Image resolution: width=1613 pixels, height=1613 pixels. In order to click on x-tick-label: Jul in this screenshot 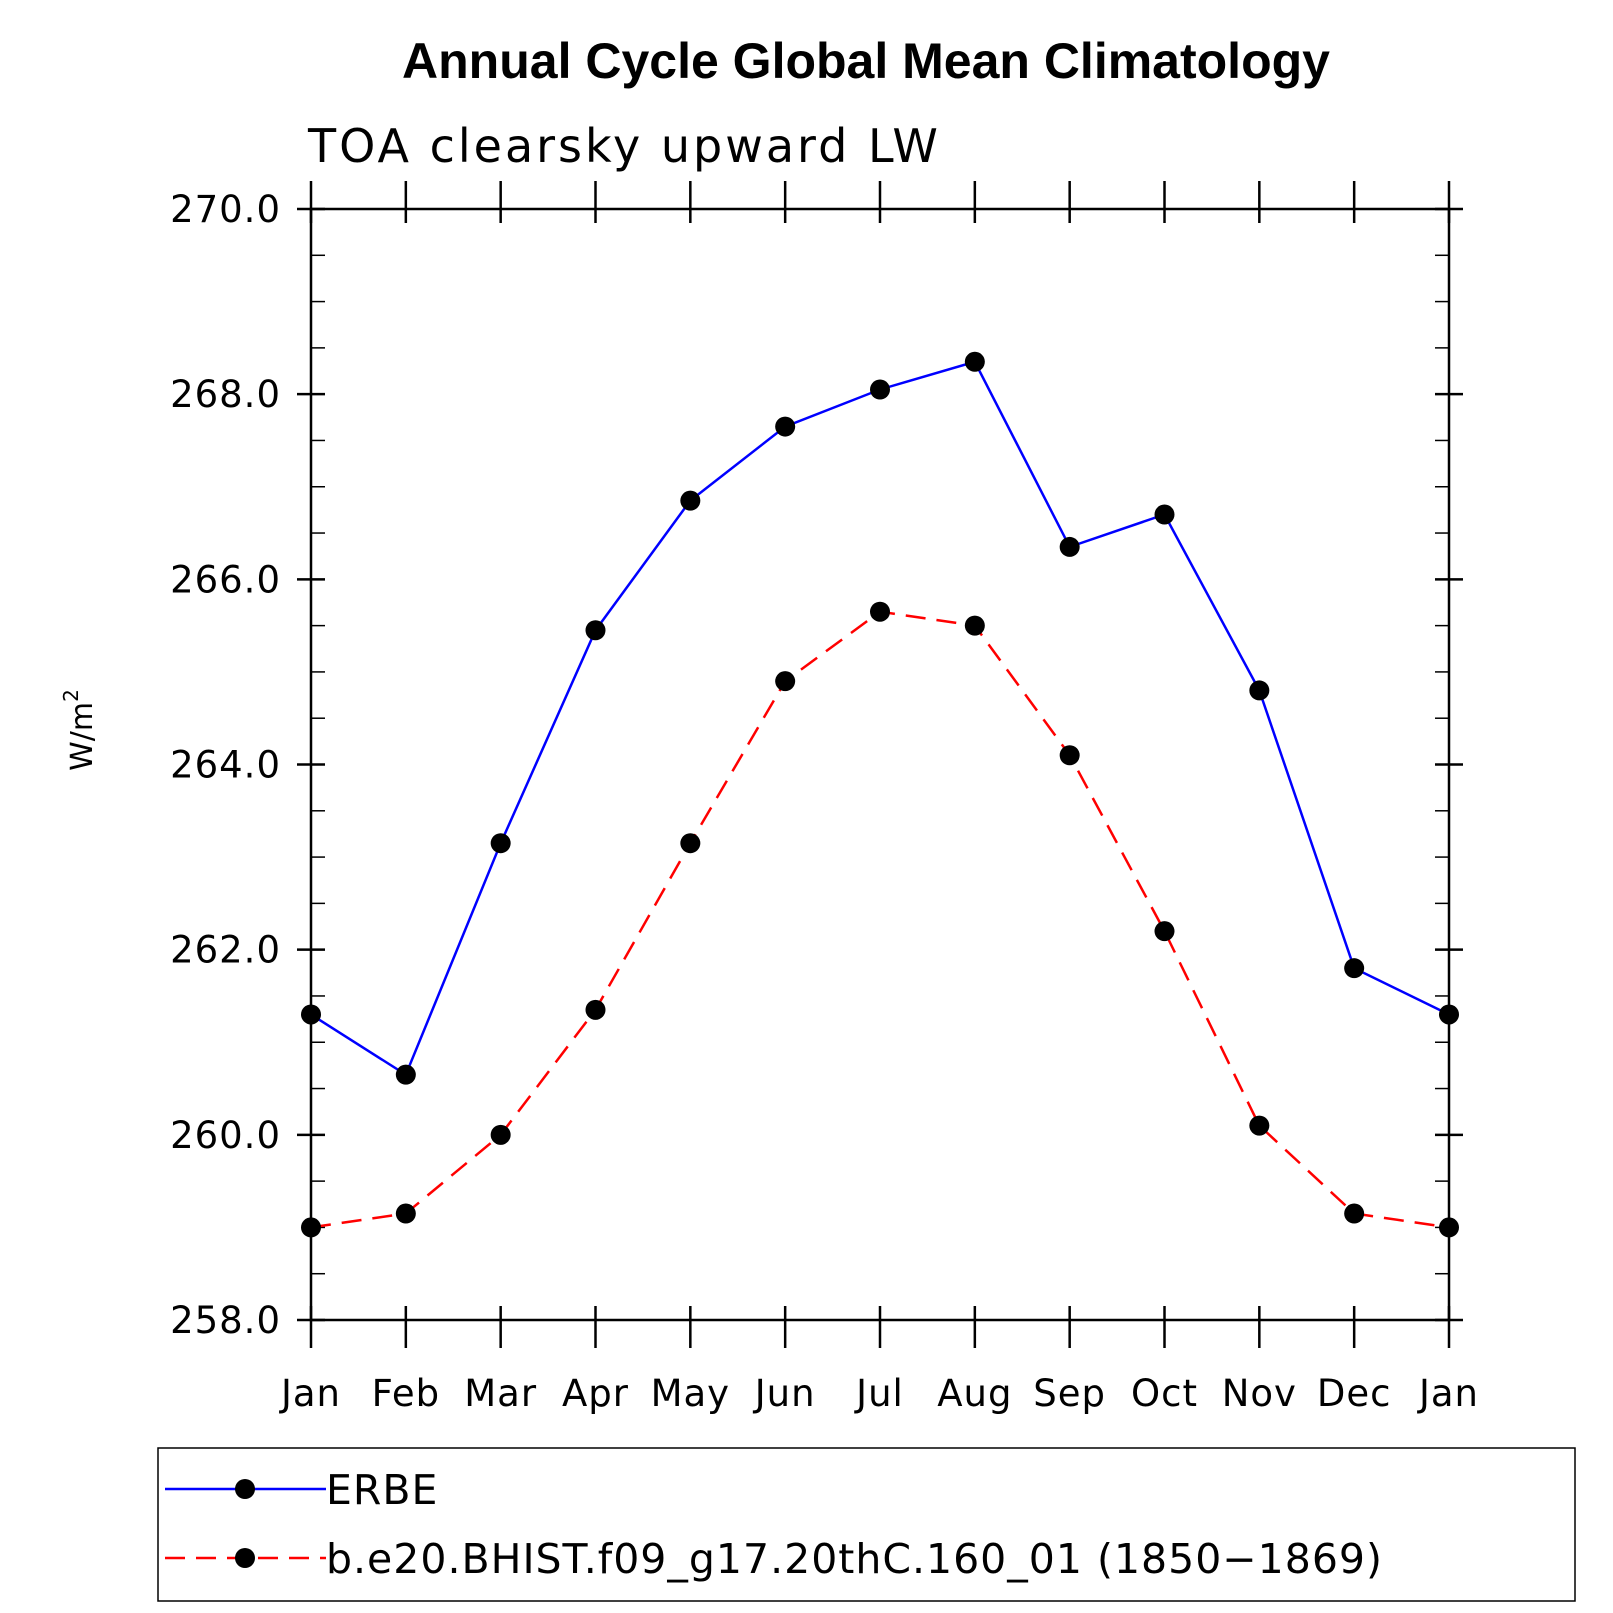, I will do `click(879, 1393)`.